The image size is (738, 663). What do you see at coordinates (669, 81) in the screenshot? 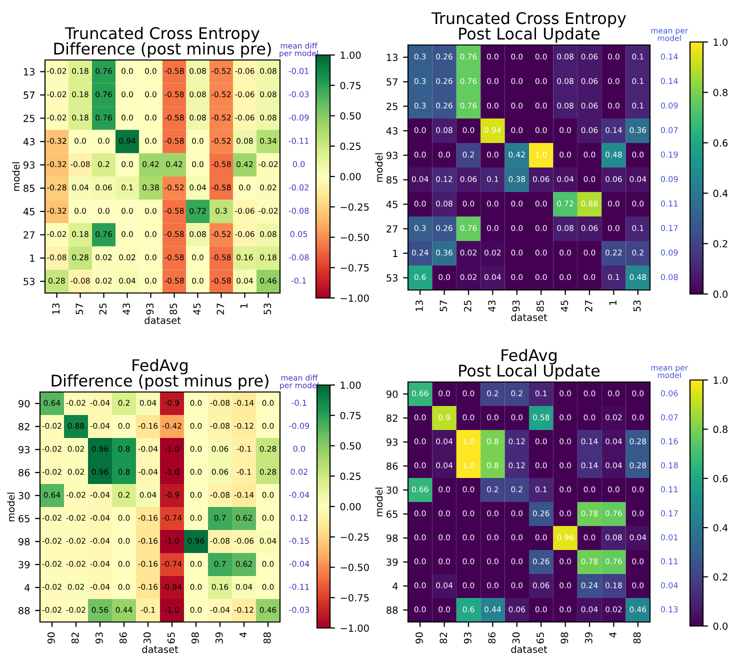
I see `y2-tick-label: 0.14` at bounding box center [669, 81].